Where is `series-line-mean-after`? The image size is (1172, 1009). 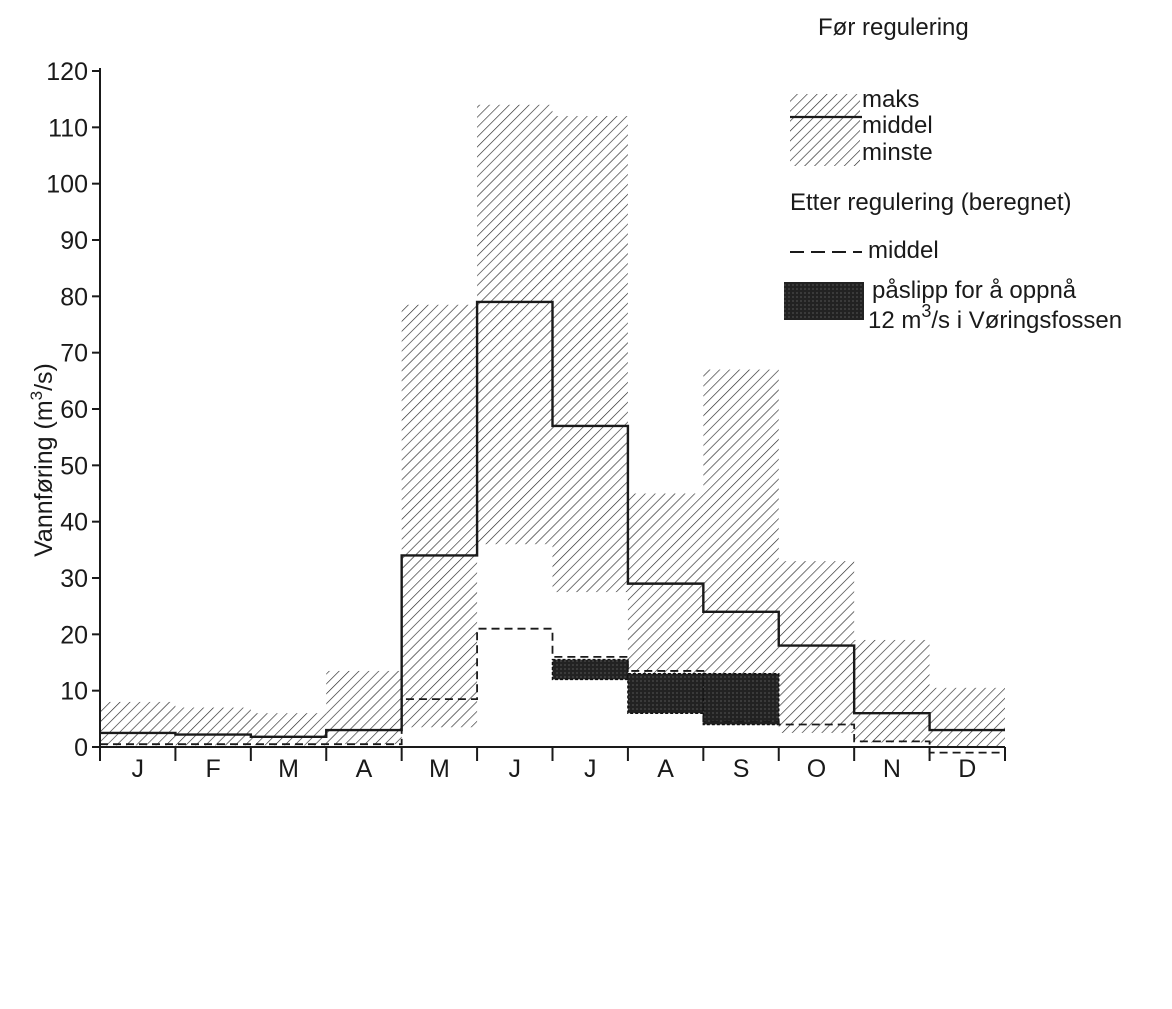 series-line-mean-after is located at coordinates (552, 690).